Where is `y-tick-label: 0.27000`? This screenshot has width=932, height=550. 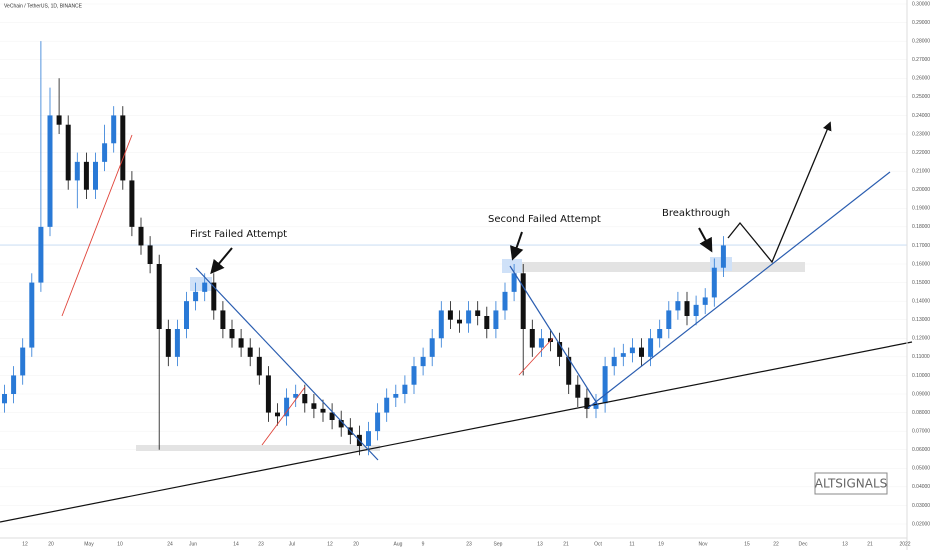
y-tick-label: 0.27000 is located at coordinates (921, 60).